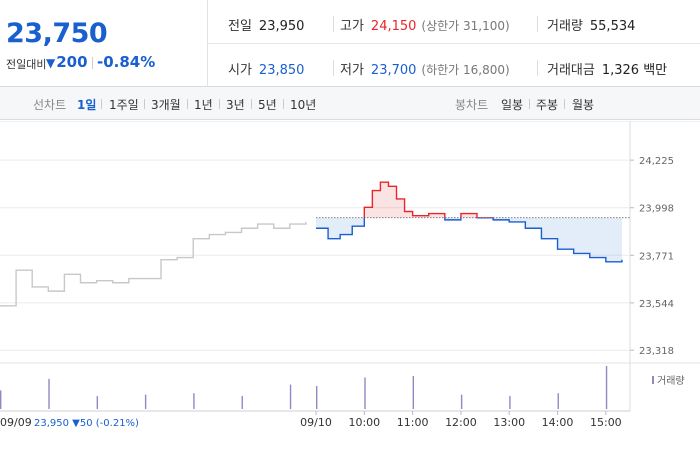 The width and height of the screenshot is (700, 450). What do you see at coordinates (653, 380) in the screenshot?
I see `volume-legend-swatch` at bounding box center [653, 380].